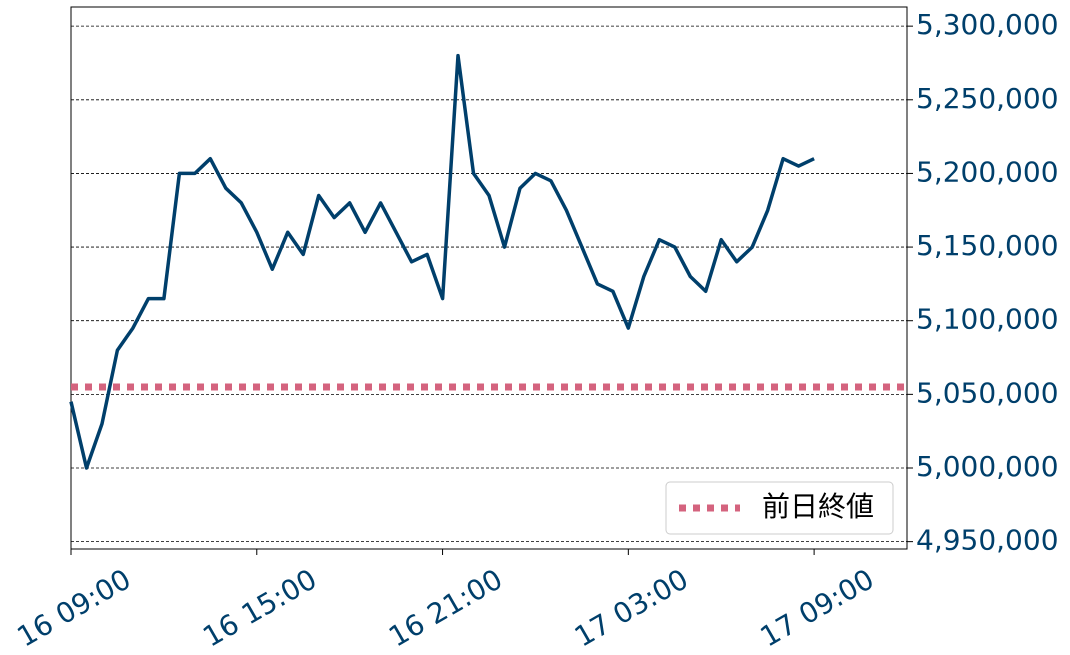 The width and height of the screenshot is (1070, 655). I want to click on y-tick-label: 5,050,000, so click(987, 392).